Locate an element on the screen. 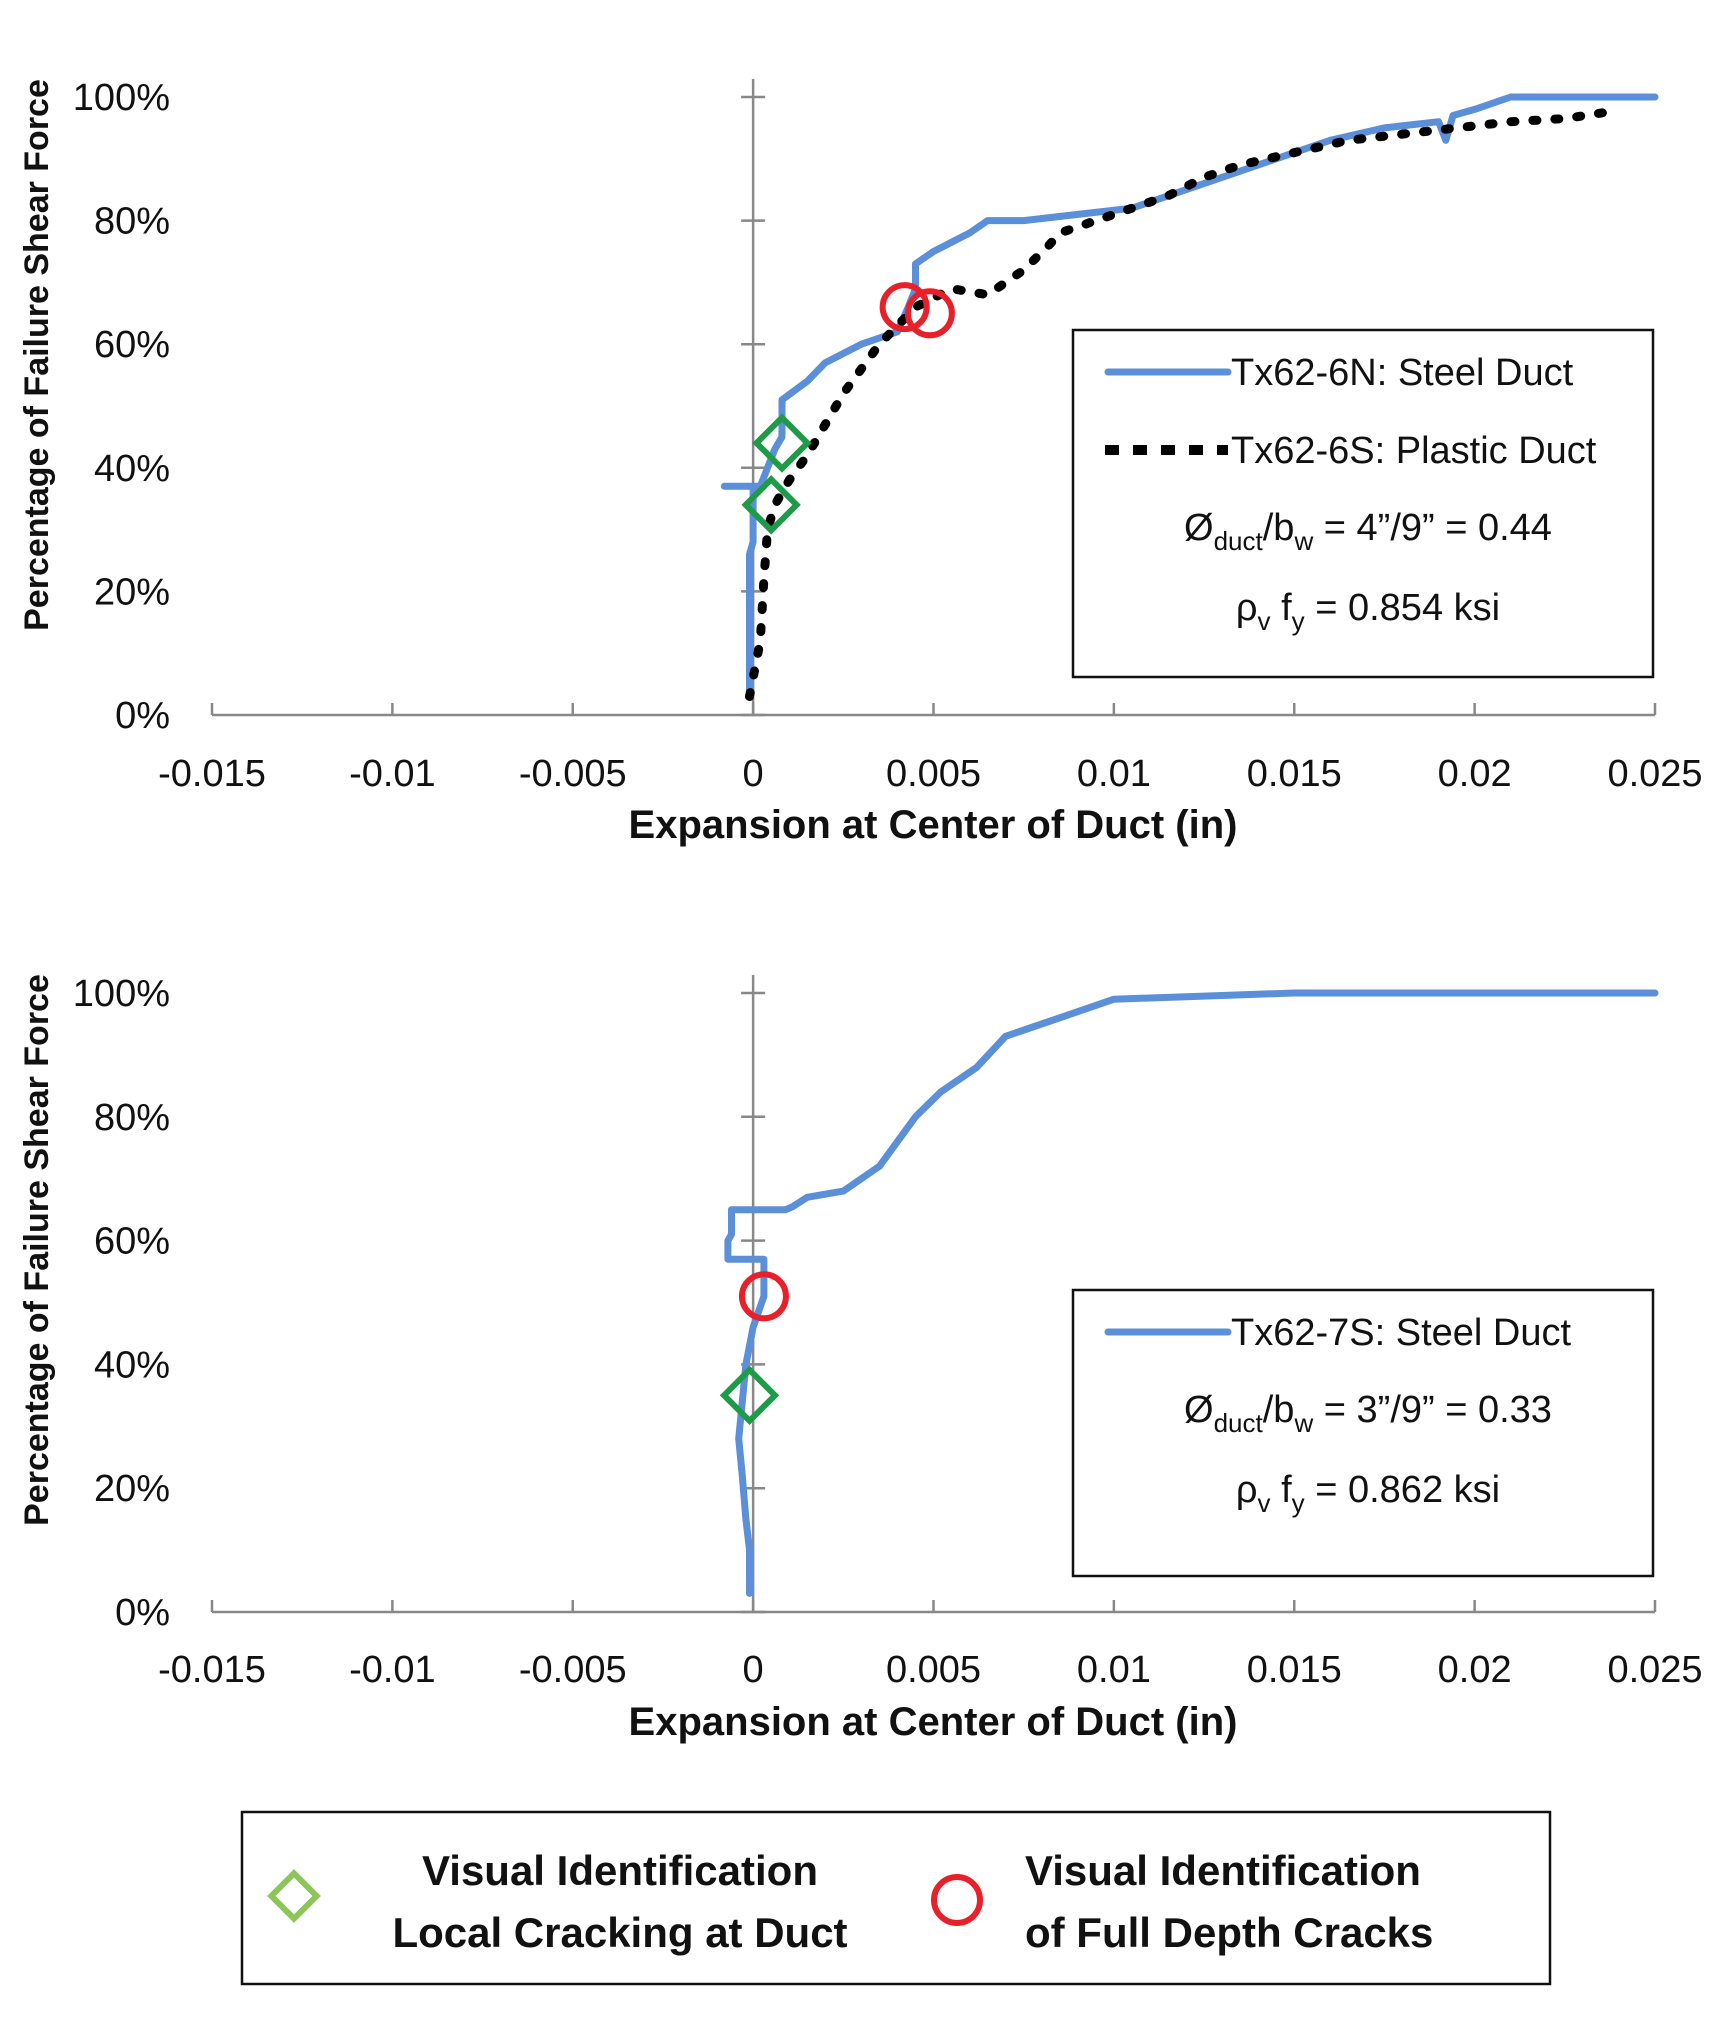 The height and width of the screenshot is (2044, 1722). legend-note-2: ρv fy = 0.862 ksi is located at coordinates (1368, 1493).